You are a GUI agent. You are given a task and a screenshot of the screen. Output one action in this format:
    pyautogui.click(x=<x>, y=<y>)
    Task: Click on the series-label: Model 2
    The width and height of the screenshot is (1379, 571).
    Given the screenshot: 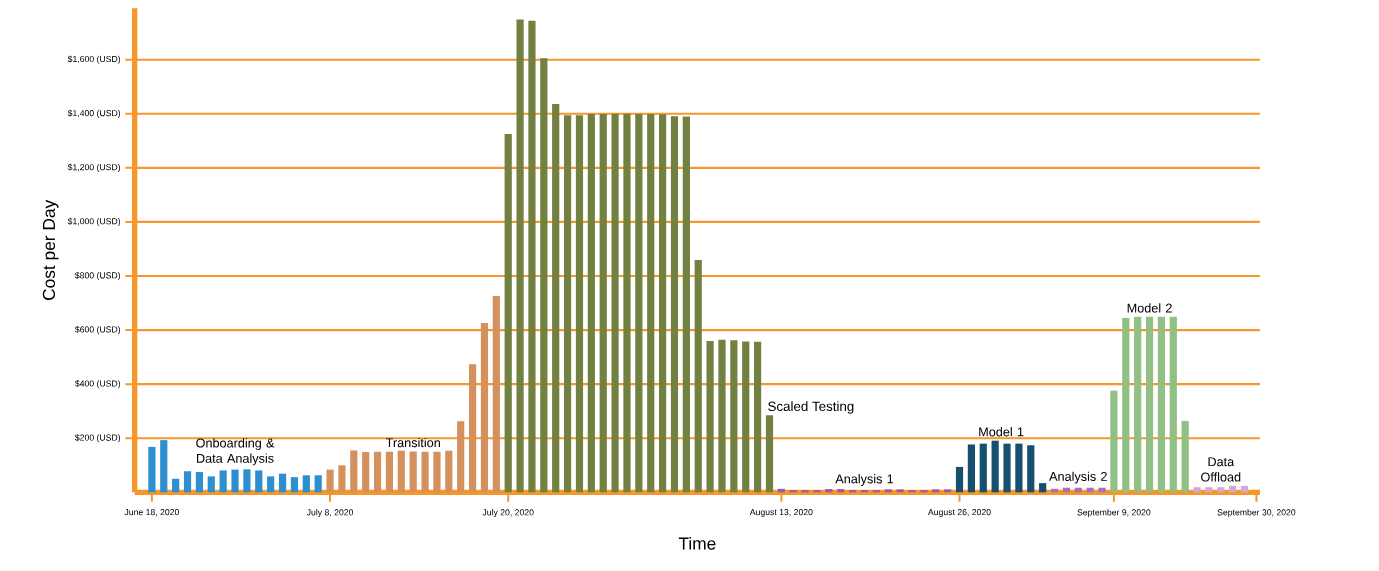 What is the action you would take?
    pyautogui.click(x=1149, y=308)
    